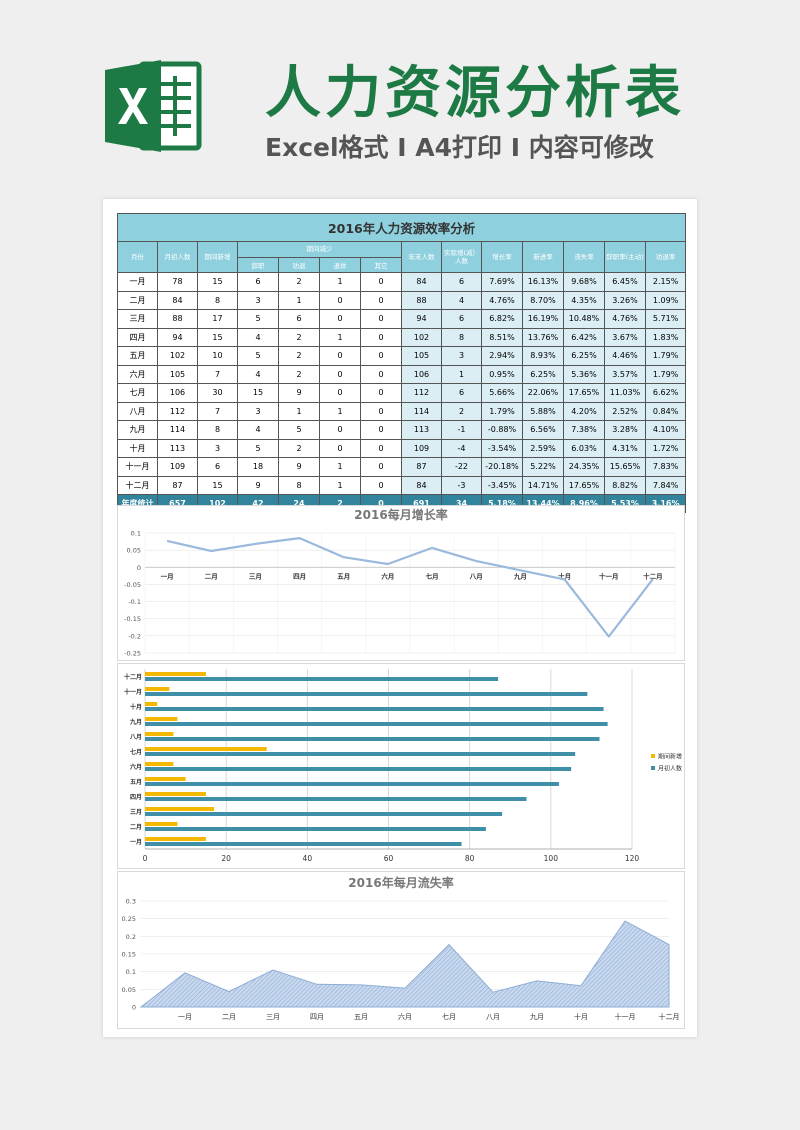 The height and width of the screenshot is (1130, 800). Describe the element at coordinates (299, 467) in the screenshot. I see `cell-dismiss: 9` at that location.